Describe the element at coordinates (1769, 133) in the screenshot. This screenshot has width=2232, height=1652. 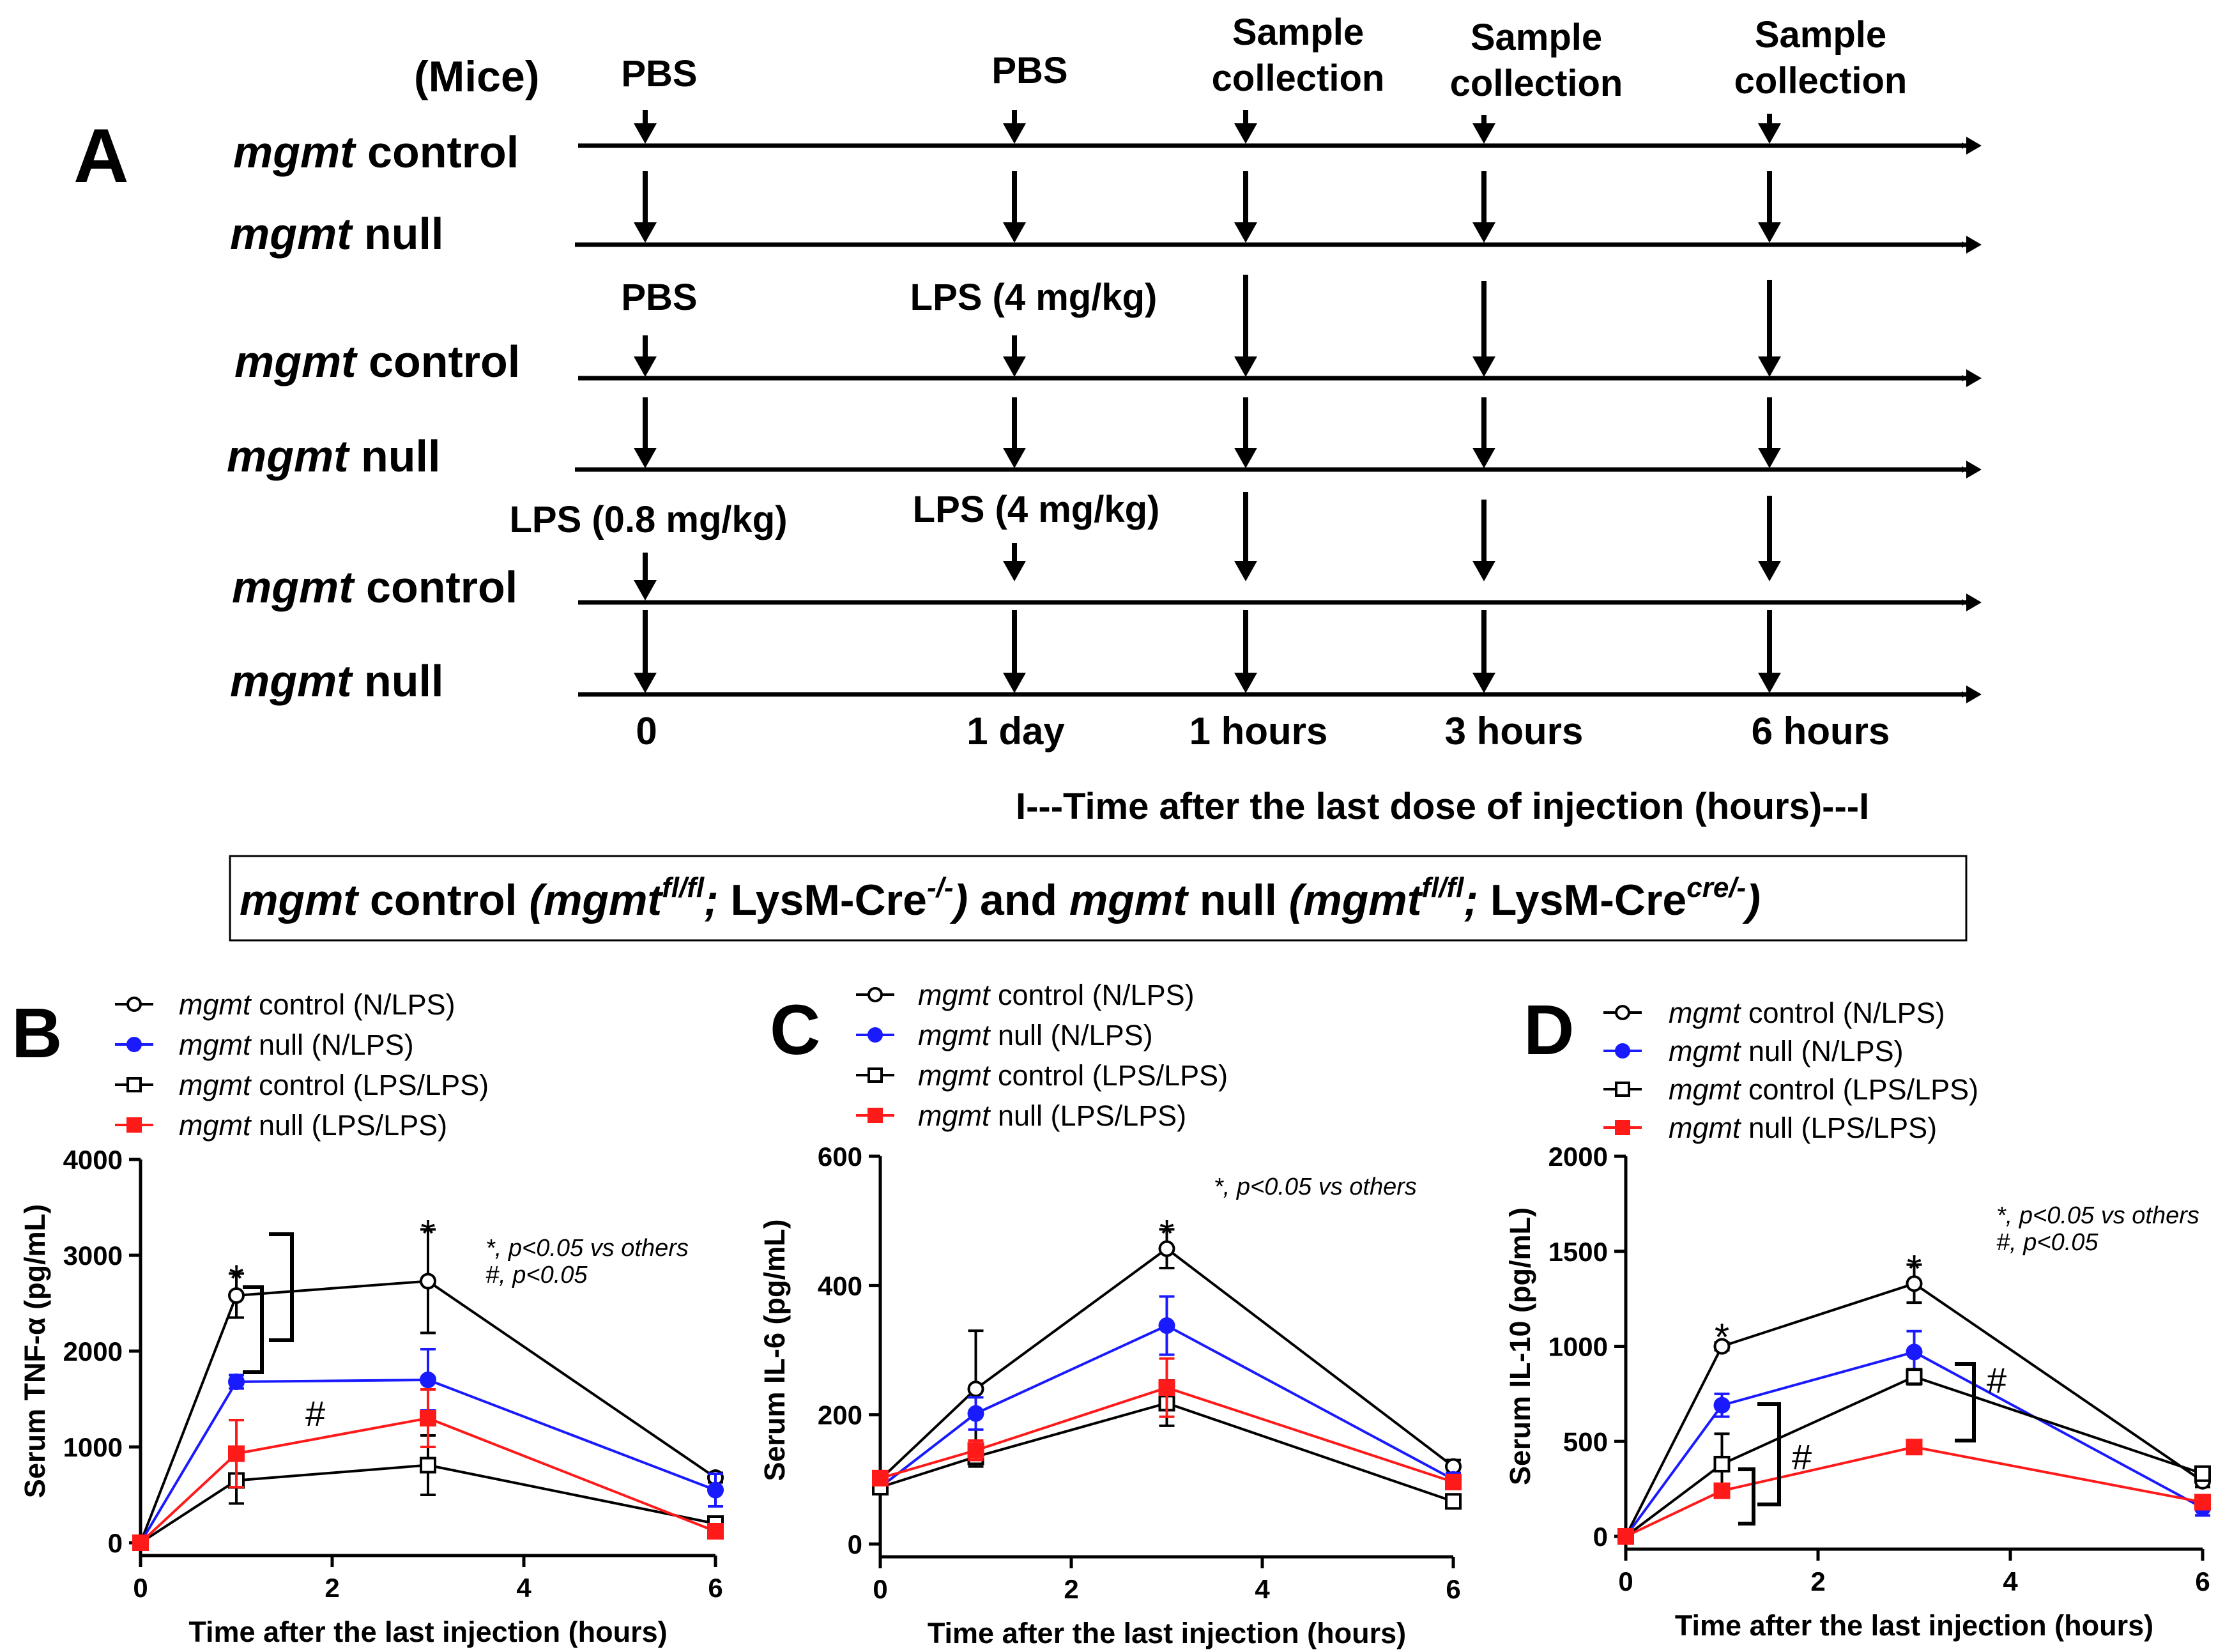
I see `arrow-b1-top-4-head` at that location.